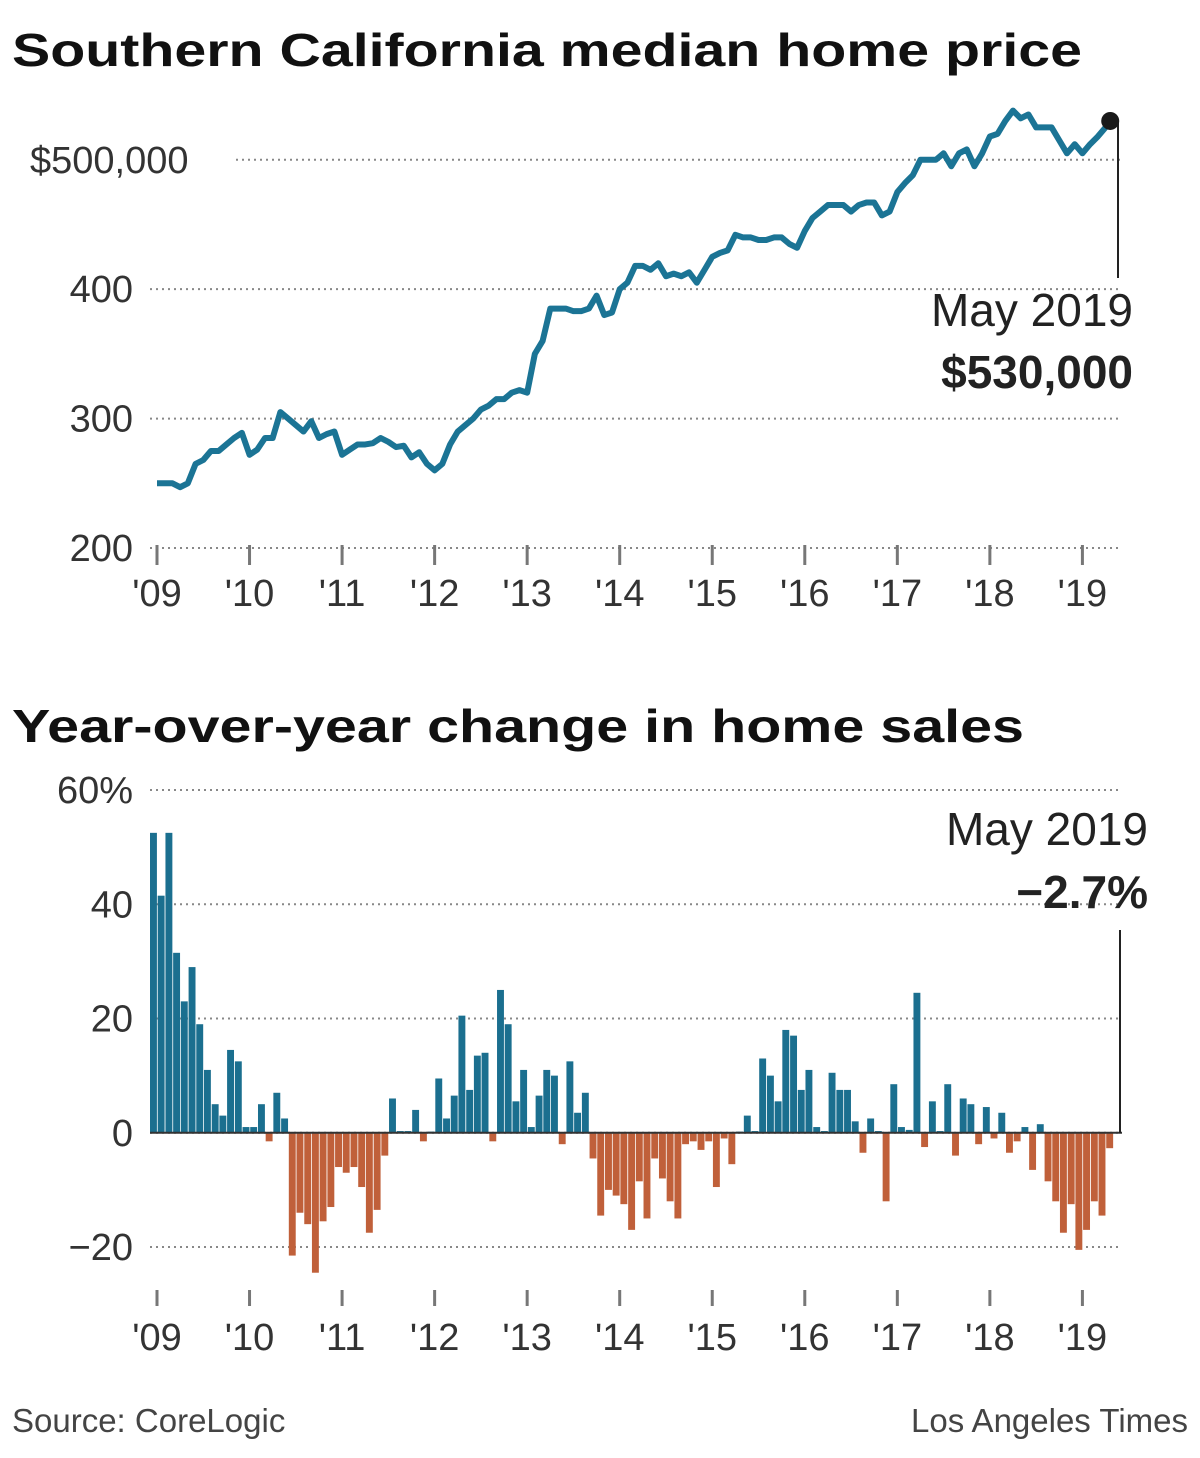  I want to click on x-tick-label: '15, so click(712, 1338).